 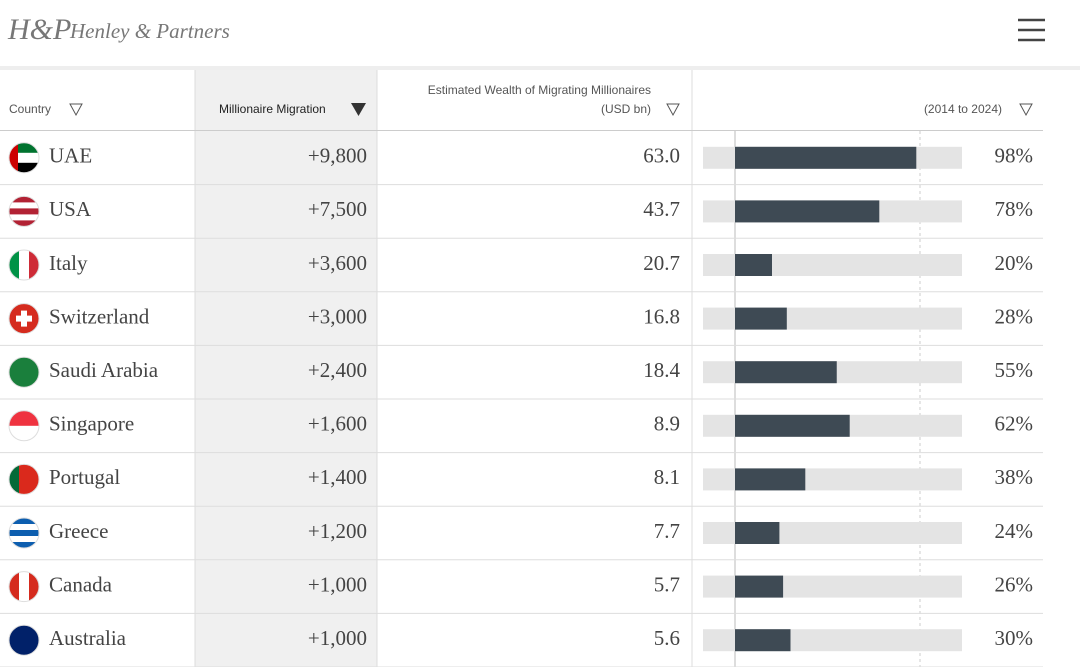 I want to click on country: USA, so click(x=70, y=209).